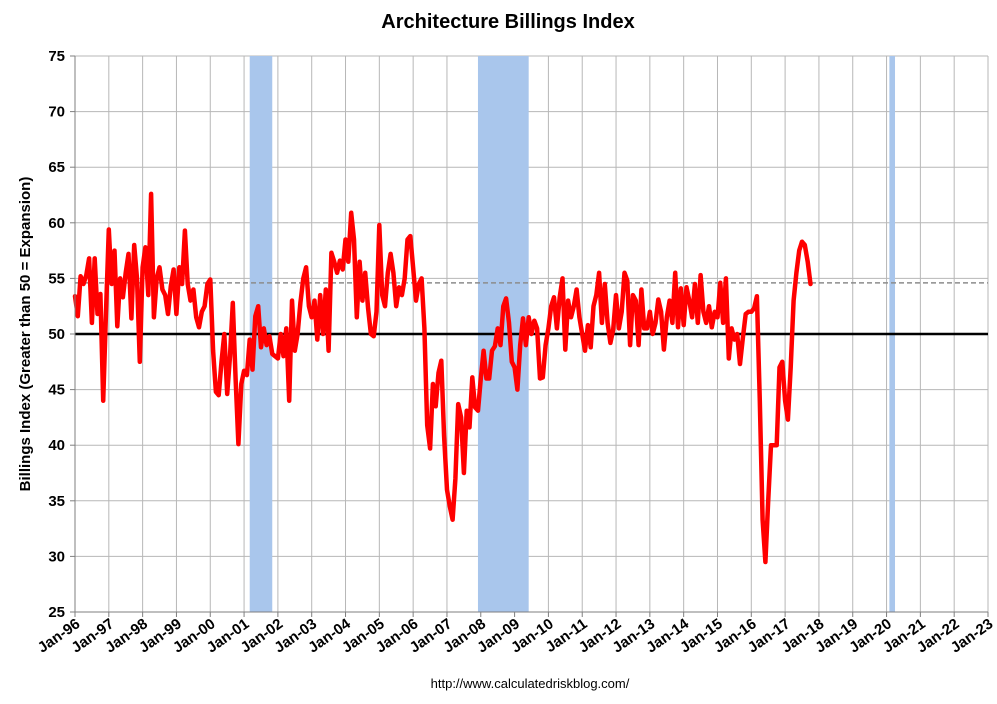 The height and width of the screenshot is (704, 997). Describe the element at coordinates (56, 167) in the screenshot. I see `y-tick-label: 65` at that location.